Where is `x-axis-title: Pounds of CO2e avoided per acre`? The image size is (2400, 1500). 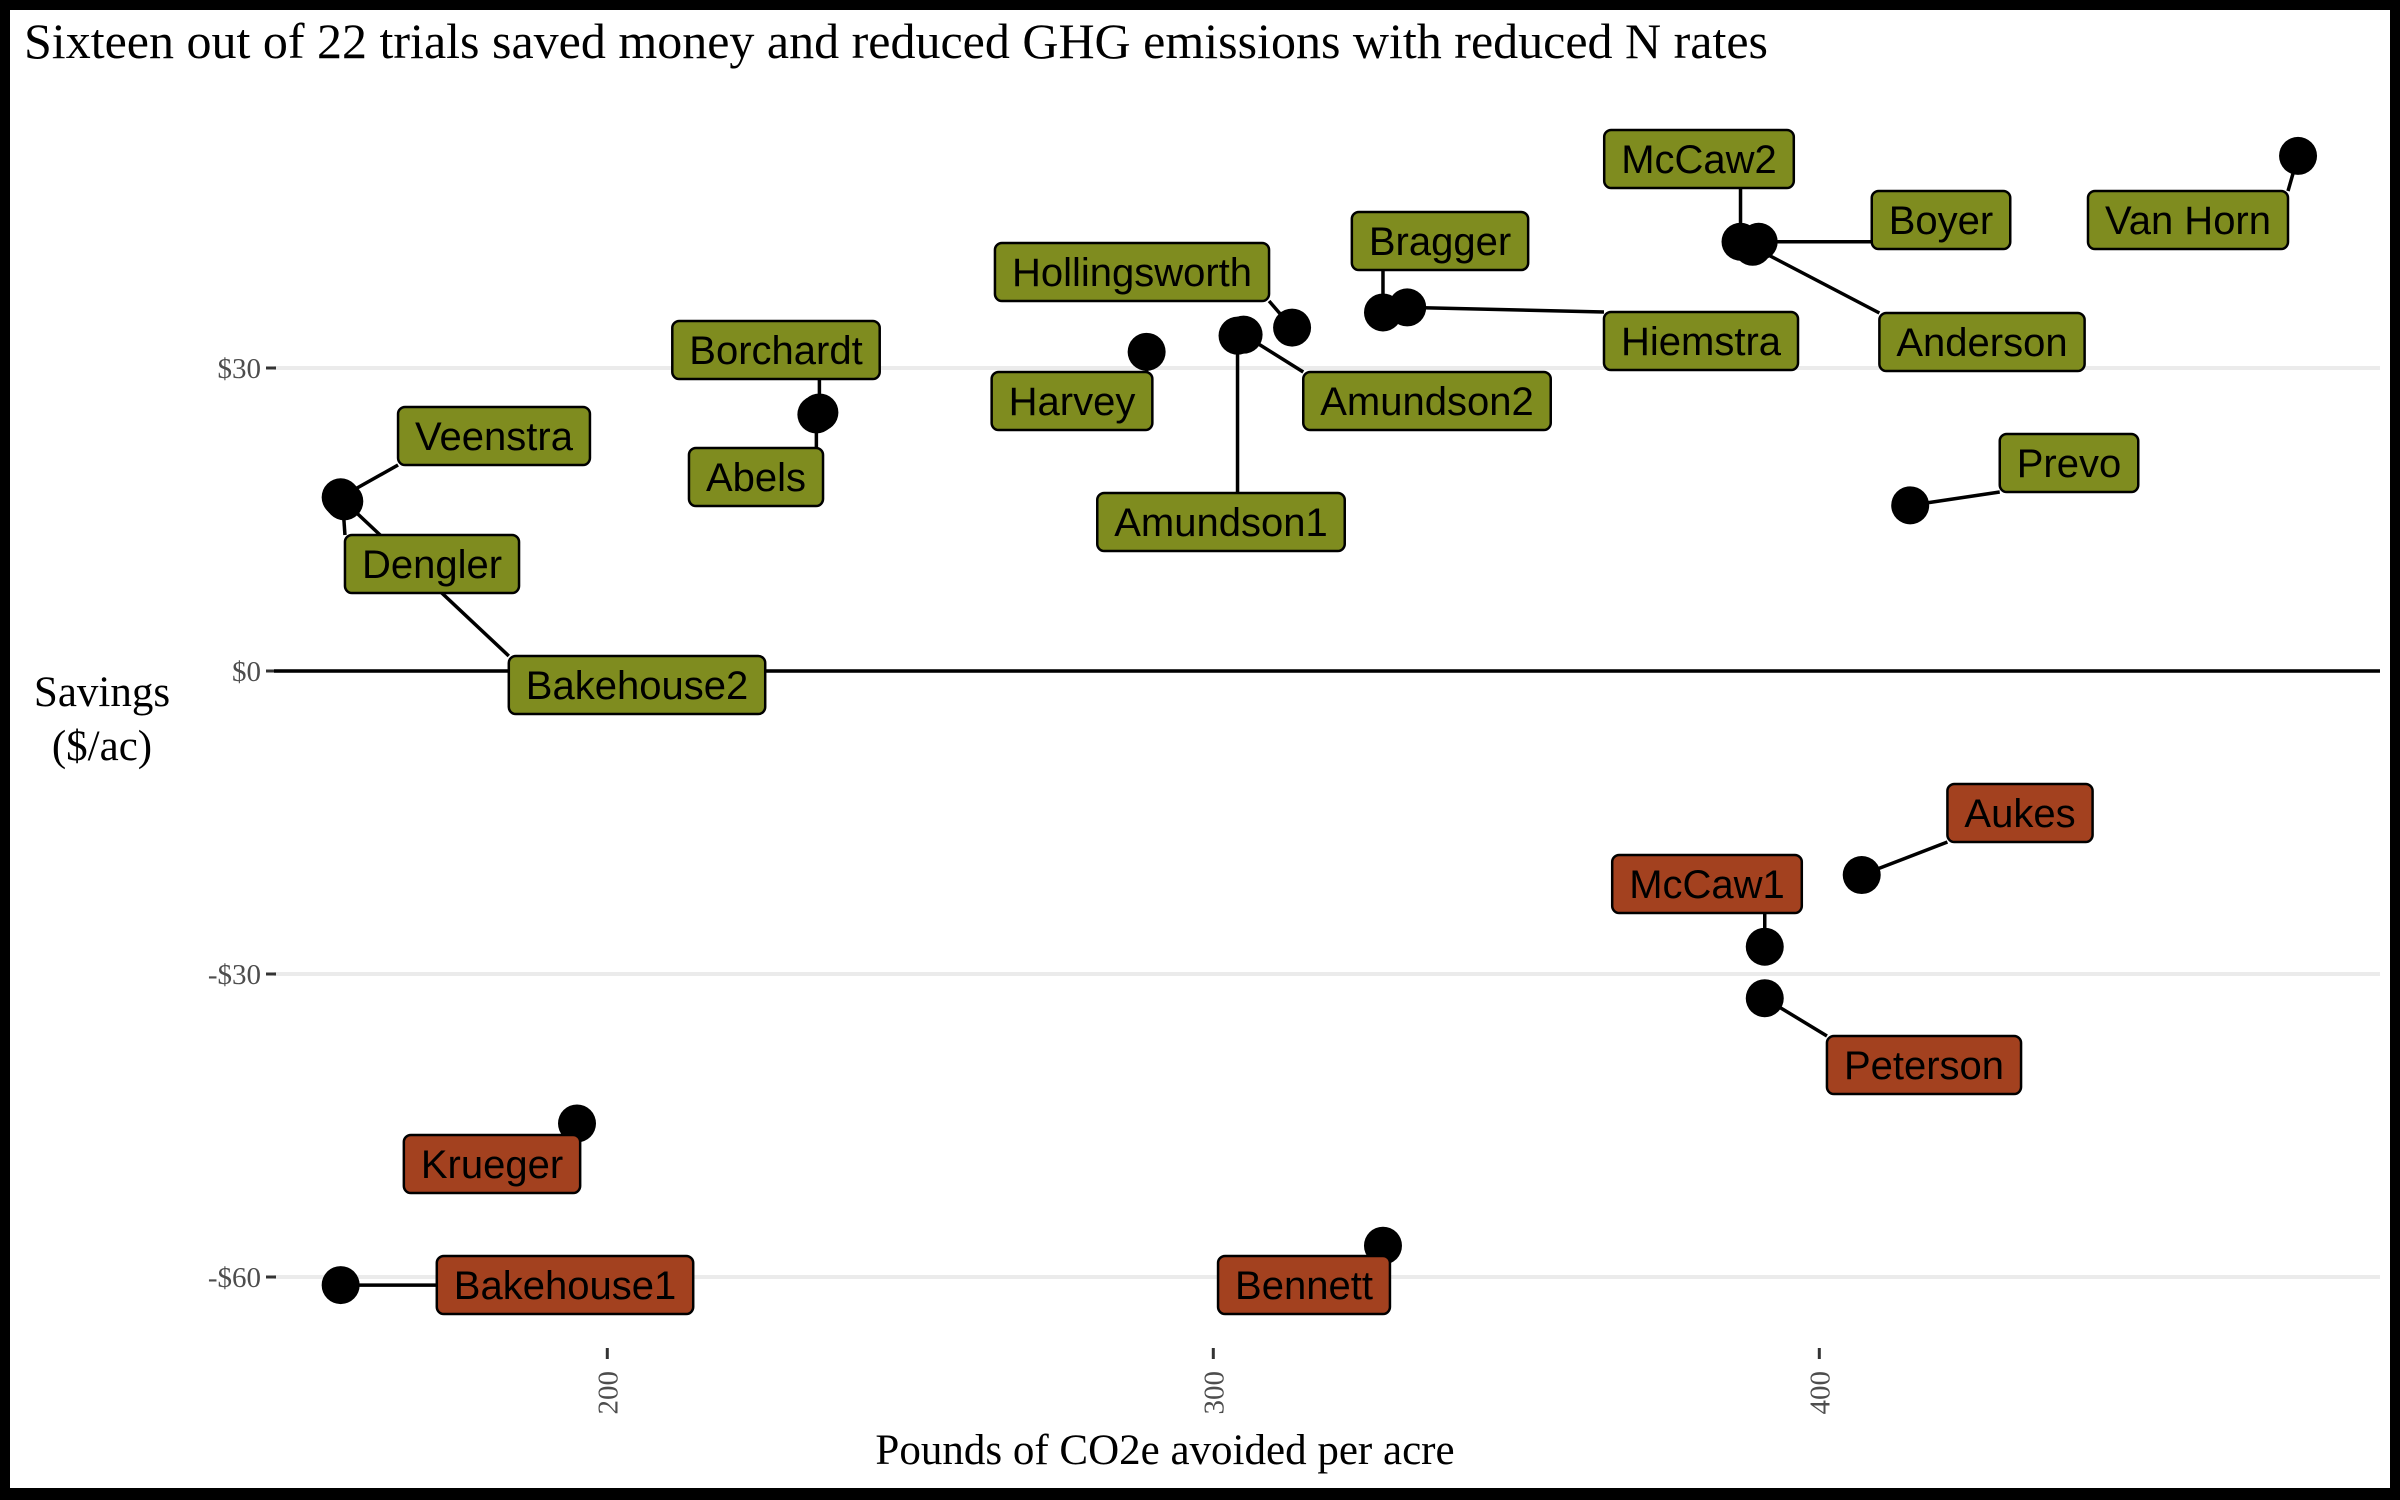
x-axis-title: Pounds of CO2e avoided per acre is located at coordinates (1164, 1450).